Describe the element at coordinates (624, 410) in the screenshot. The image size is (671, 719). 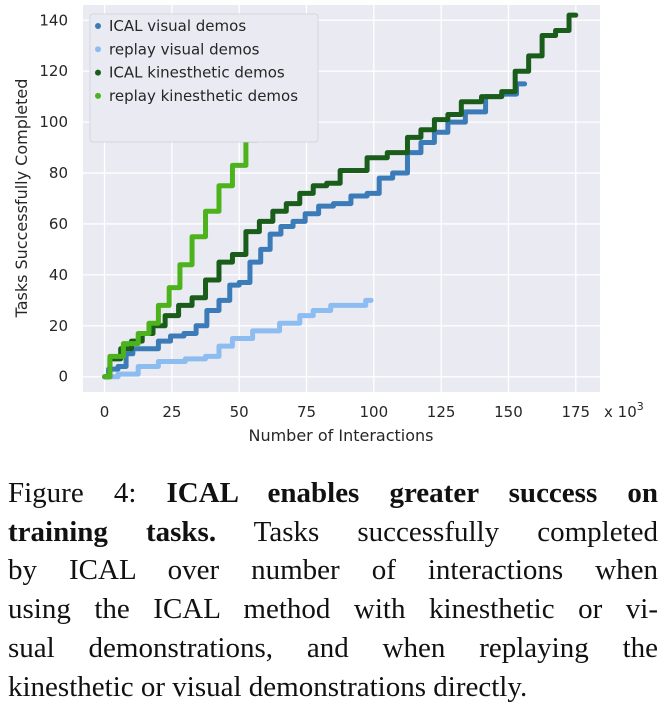
I see `x-multiplier: x 103` at that location.